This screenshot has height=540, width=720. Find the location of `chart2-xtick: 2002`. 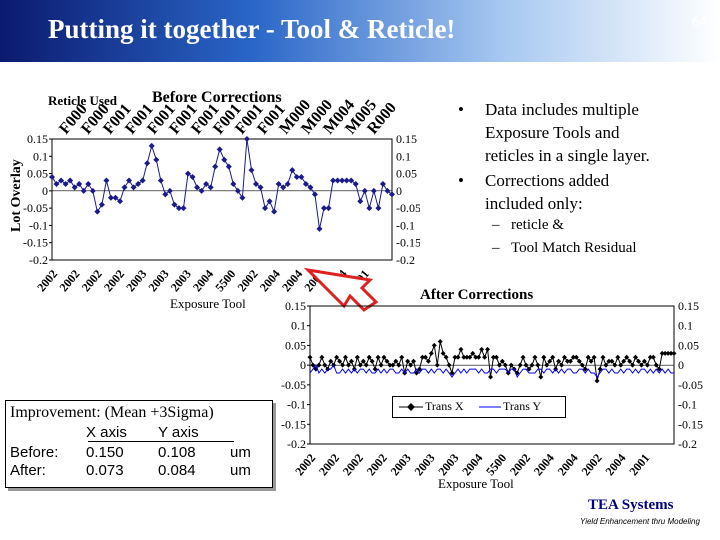

chart2-xtick: 2002 is located at coordinates (329, 464).